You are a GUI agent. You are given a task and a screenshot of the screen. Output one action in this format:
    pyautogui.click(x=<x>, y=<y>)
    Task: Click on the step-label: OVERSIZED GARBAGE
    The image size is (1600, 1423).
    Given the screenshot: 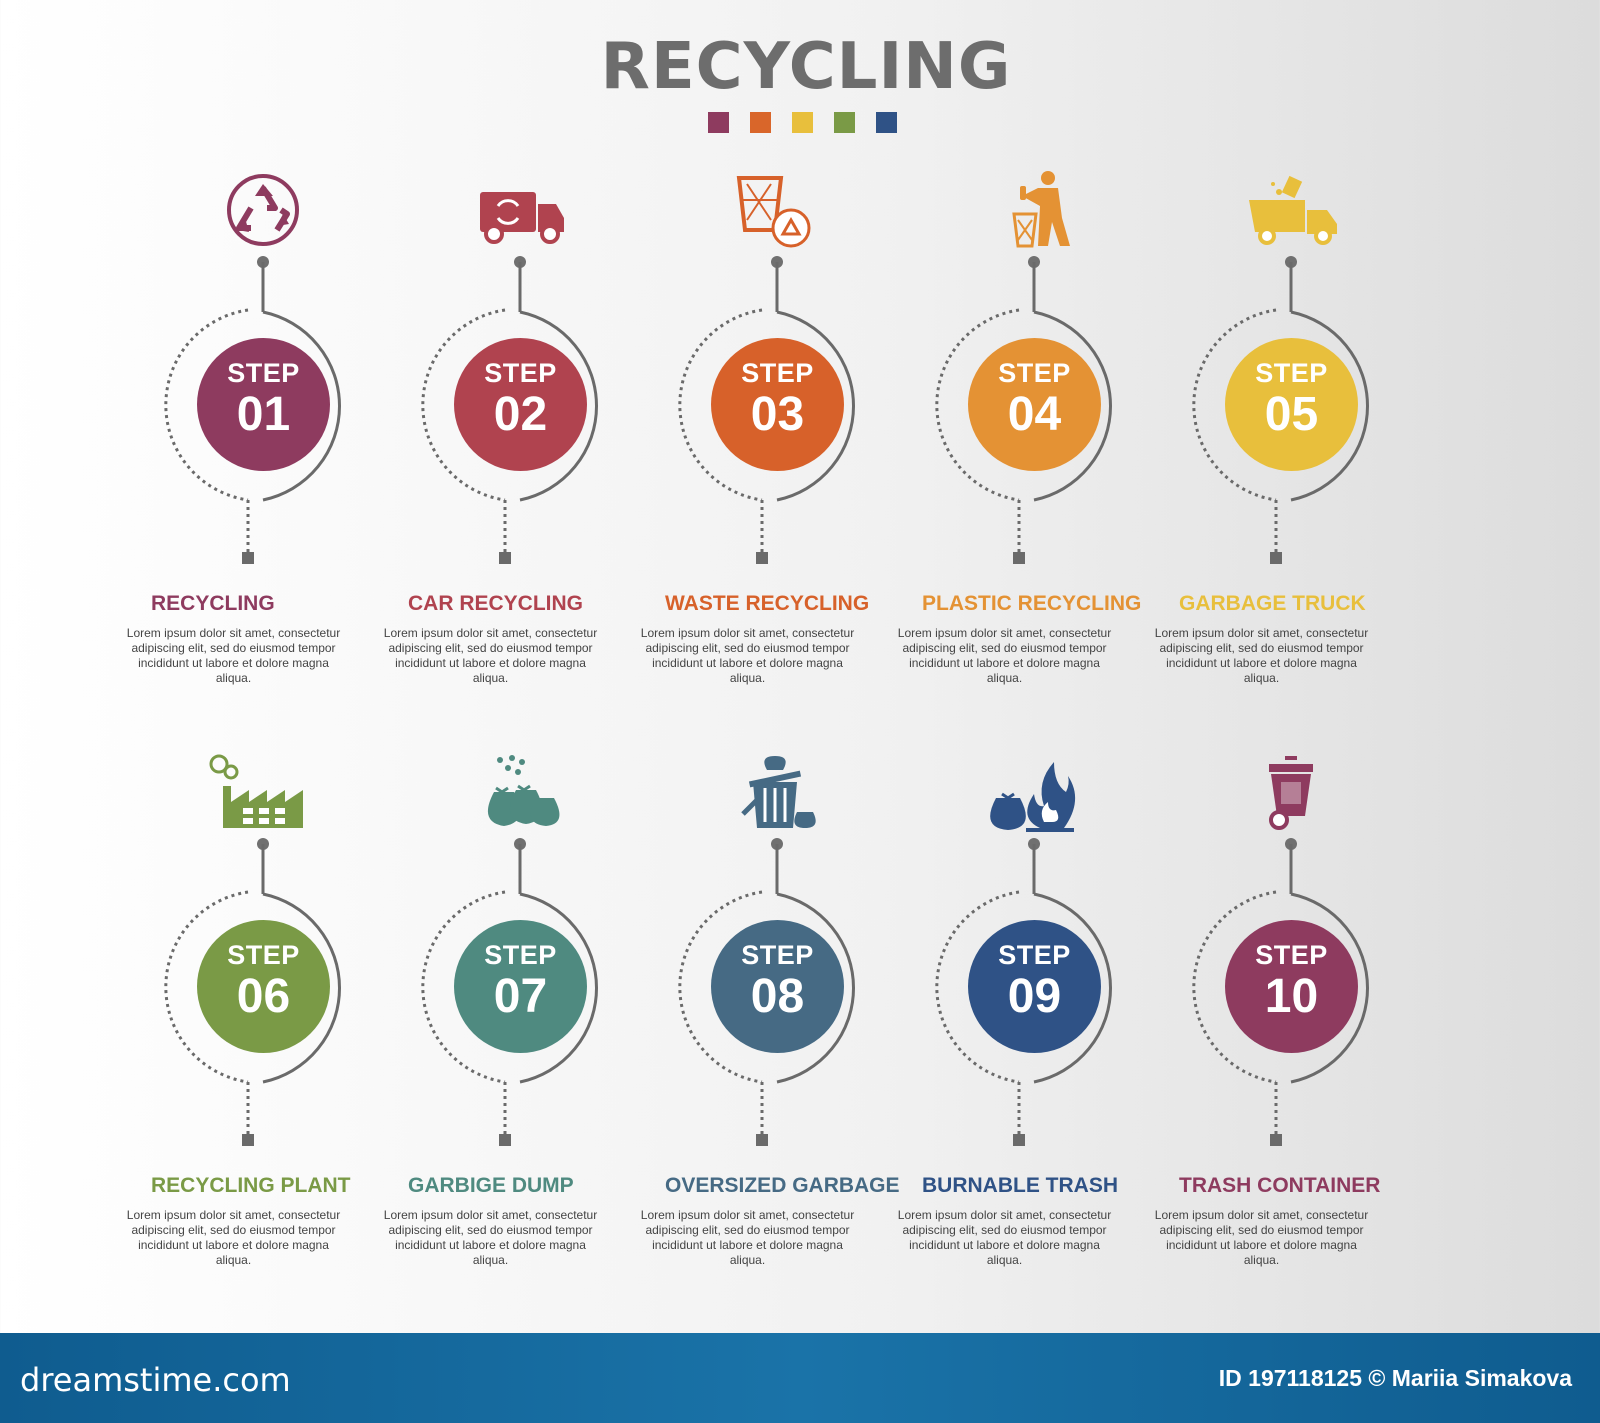 What is the action you would take?
    pyautogui.click(x=782, y=1185)
    